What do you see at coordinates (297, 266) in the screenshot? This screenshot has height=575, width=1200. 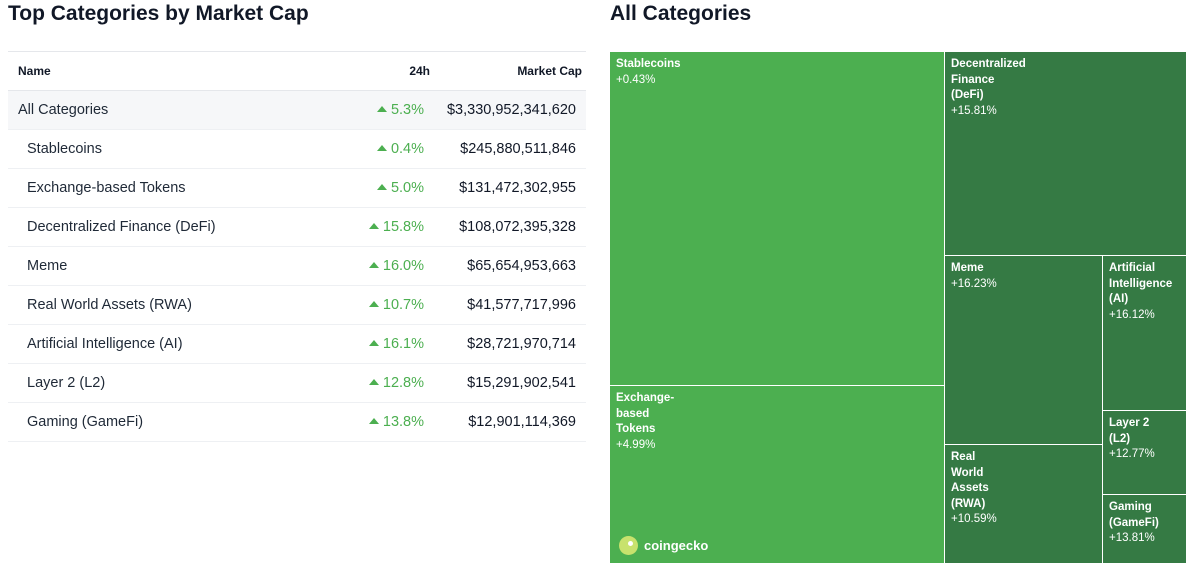 I see `table-row: Meme 16.0% $65,654,953,663` at bounding box center [297, 266].